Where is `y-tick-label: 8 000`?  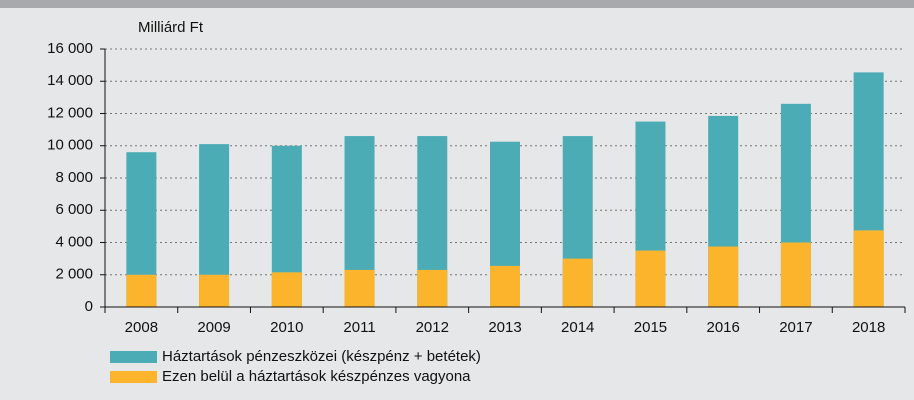 y-tick-label: 8 000 is located at coordinates (74, 177).